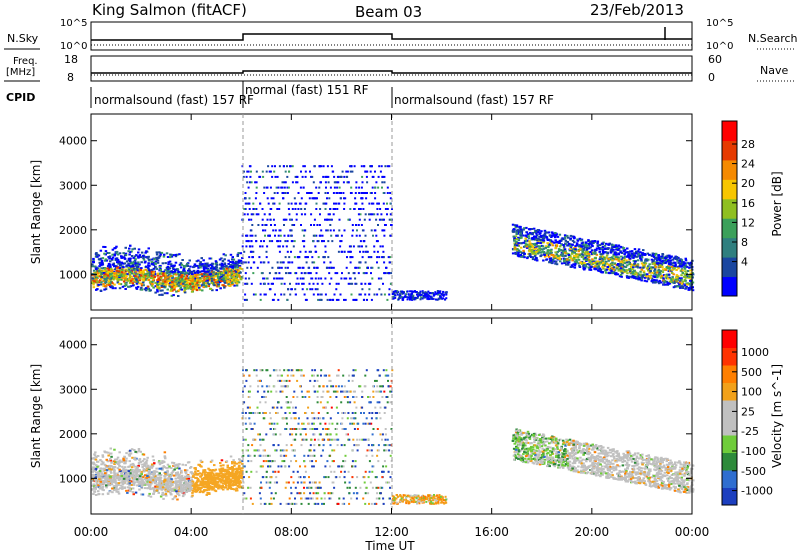 This screenshot has width=800, height=554. I want to click on ytick-label-4000: 4000, so click(73, 141).